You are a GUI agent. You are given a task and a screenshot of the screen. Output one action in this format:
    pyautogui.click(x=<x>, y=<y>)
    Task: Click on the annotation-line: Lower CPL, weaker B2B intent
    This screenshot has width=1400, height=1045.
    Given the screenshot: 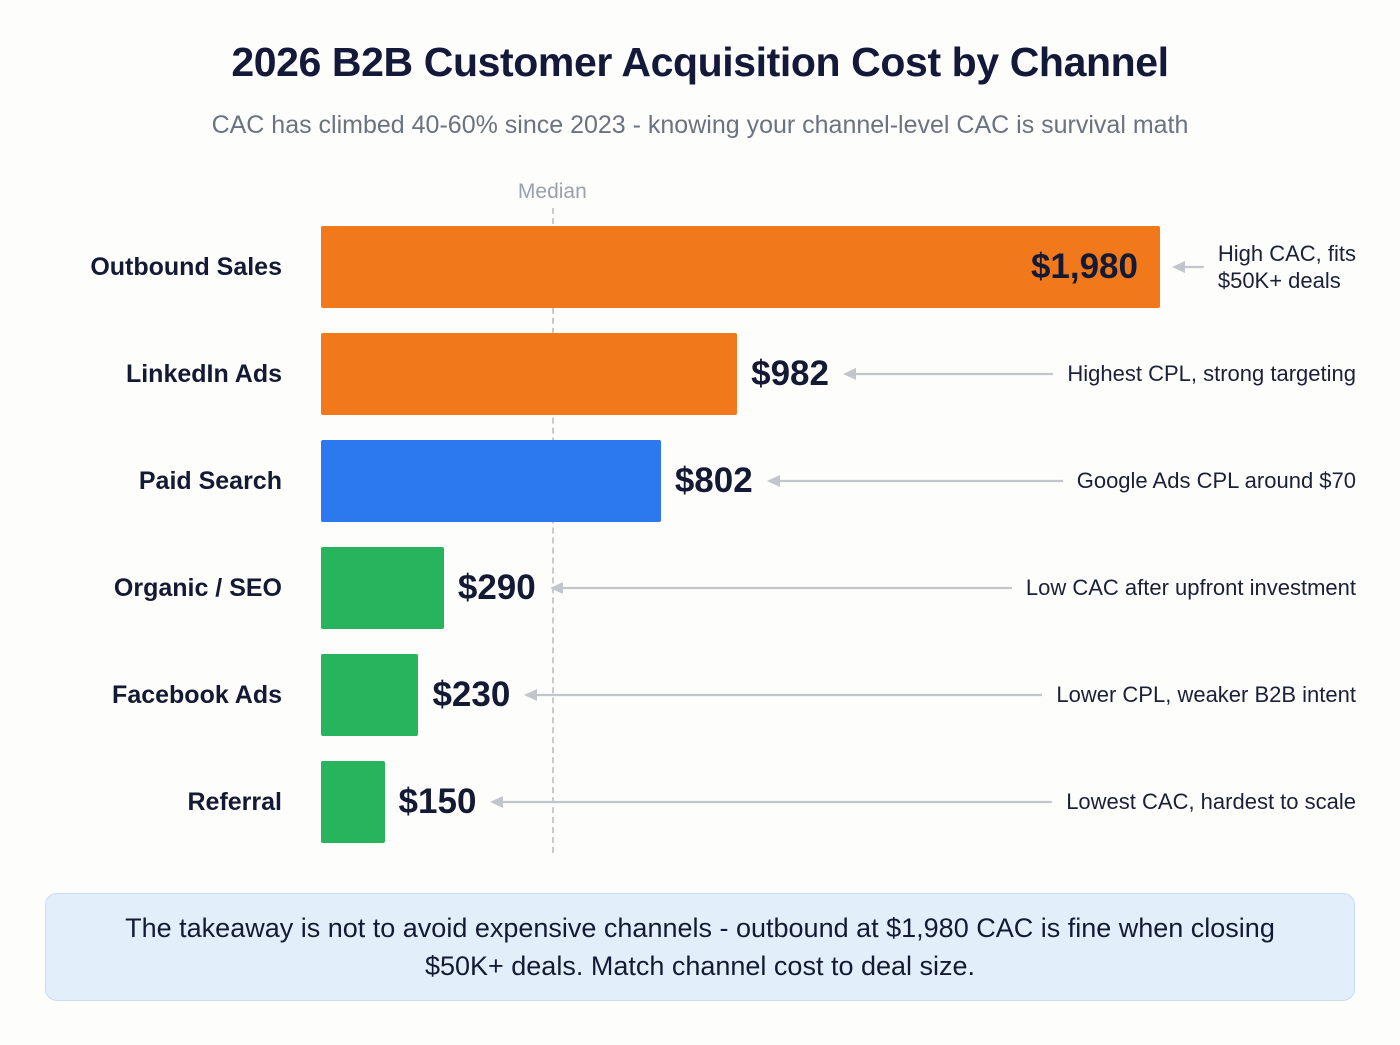 What is the action you would take?
    pyautogui.click(x=1206, y=695)
    